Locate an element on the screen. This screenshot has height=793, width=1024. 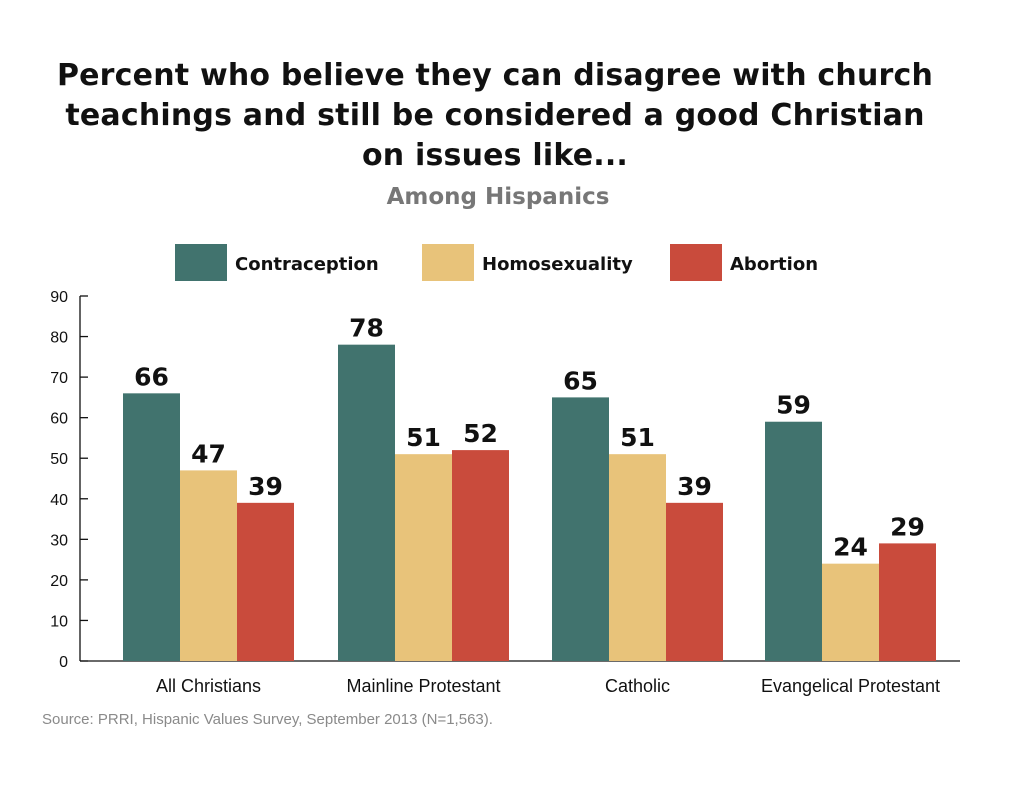
x-category-label: Evangelical Protestant is located at coordinates (850, 686).